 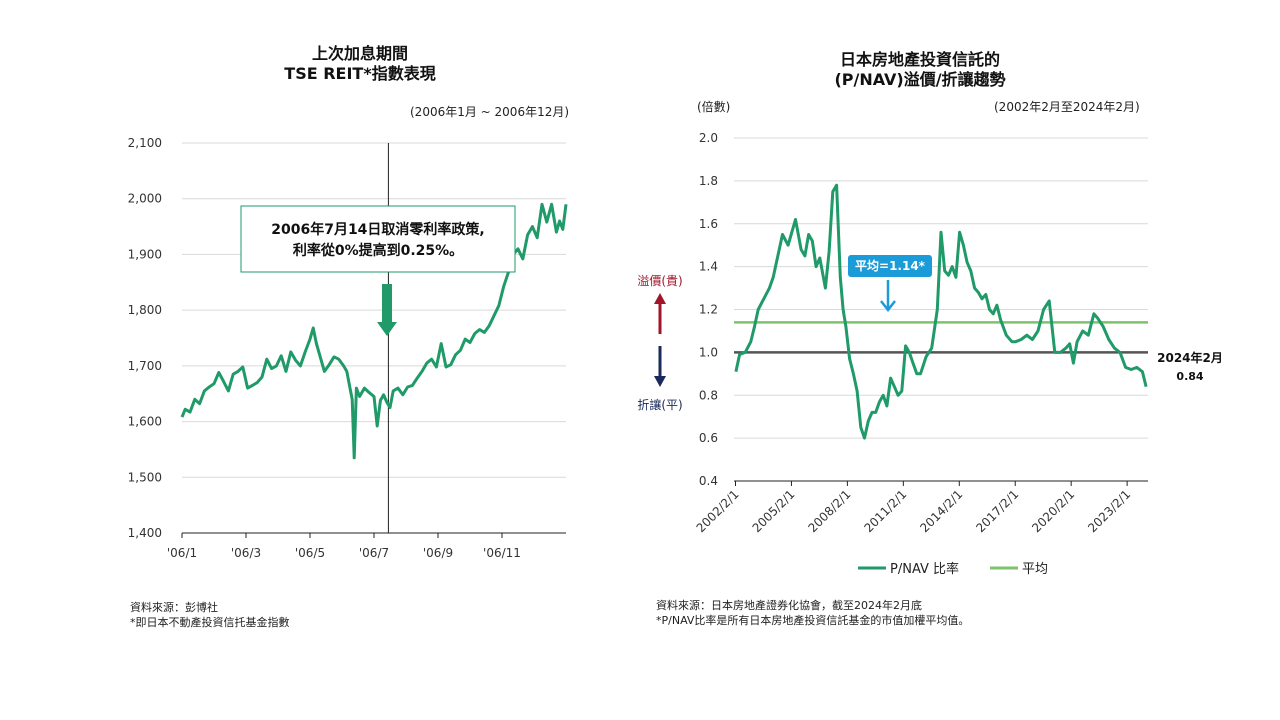 I want to click on right-y-tick-label: 1.2, so click(x=708, y=310).